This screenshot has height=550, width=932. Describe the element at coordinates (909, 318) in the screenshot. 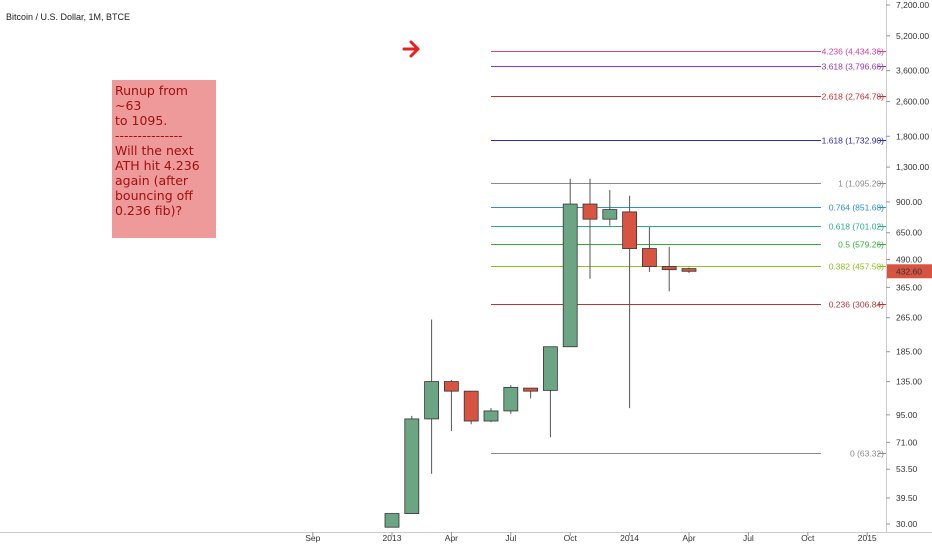

I see `y-tick-label: 265.00` at that location.